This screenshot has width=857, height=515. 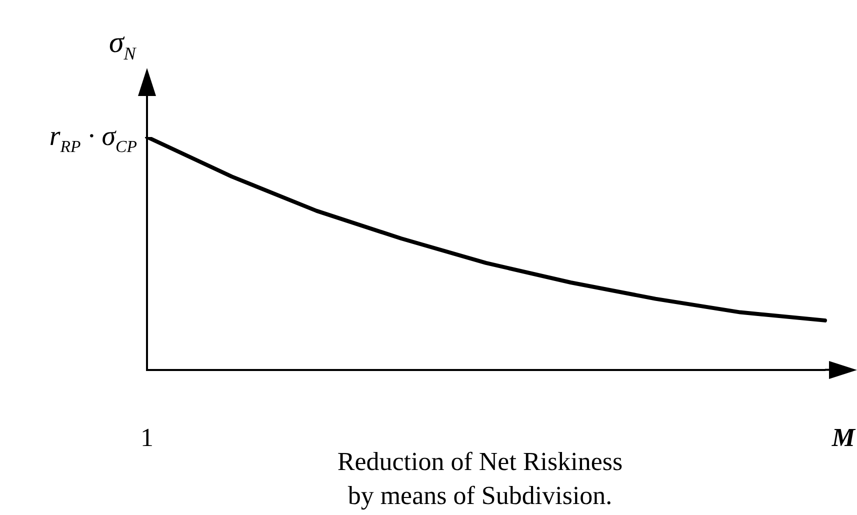 I want to click on x-axis-title: M, so click(x=843, y=437).